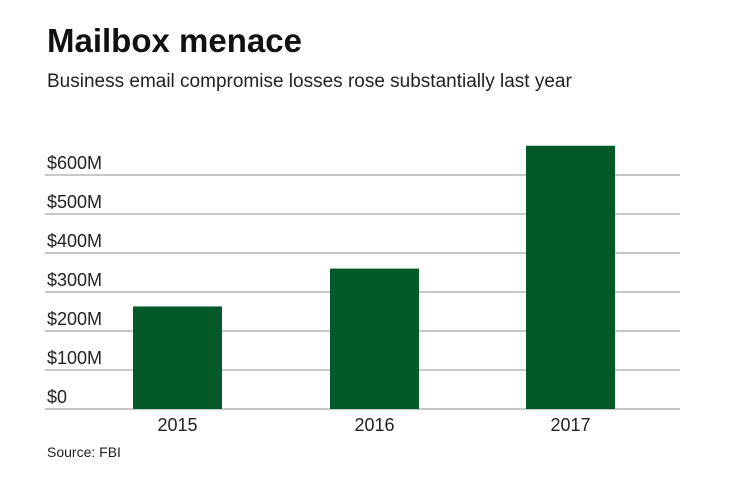  I want to click on y-tick-label: $200M, so click(74, 319).